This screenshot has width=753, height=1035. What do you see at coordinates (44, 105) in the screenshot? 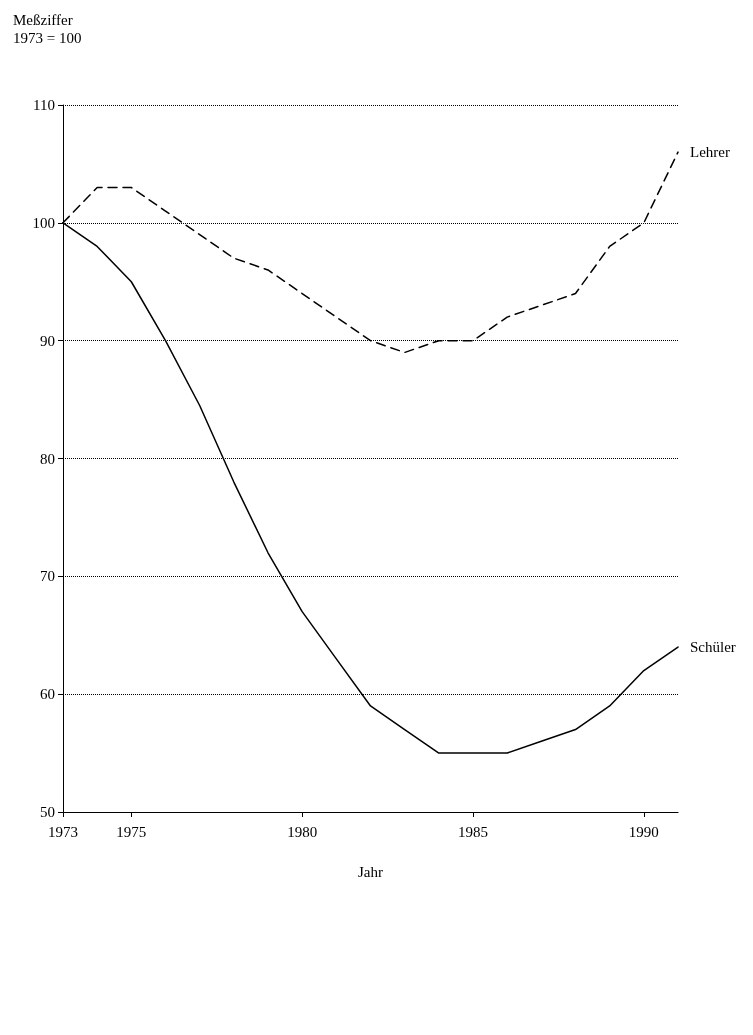
I see `y-tick-label: 110` at bounding box center [44, 105].